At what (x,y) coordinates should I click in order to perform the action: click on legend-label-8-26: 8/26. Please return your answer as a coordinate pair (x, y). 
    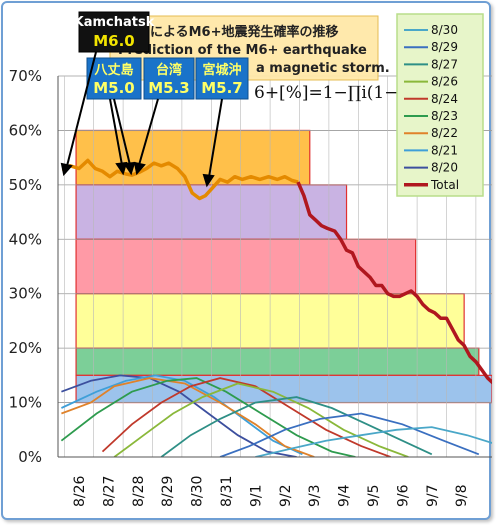
    Looking at the image, I should click on (444, 82).